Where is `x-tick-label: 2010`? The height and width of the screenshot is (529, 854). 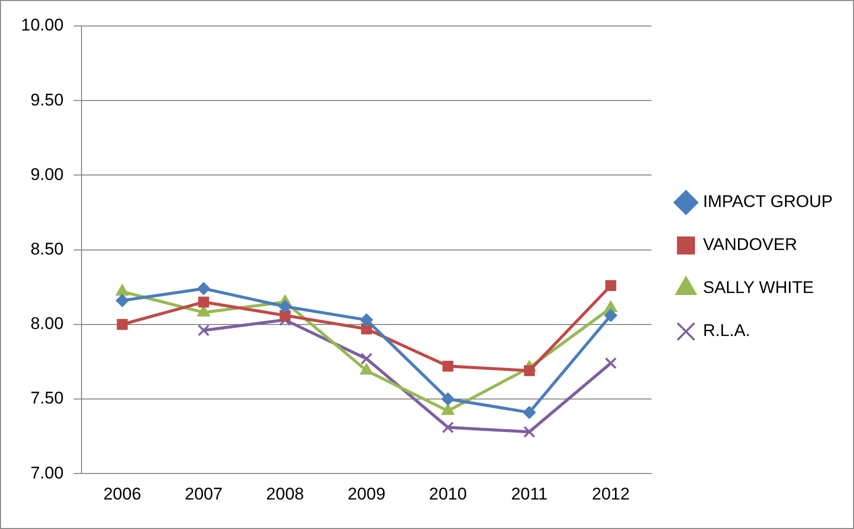 x-tick-label: 2010 is located at coordinates (448, 494).